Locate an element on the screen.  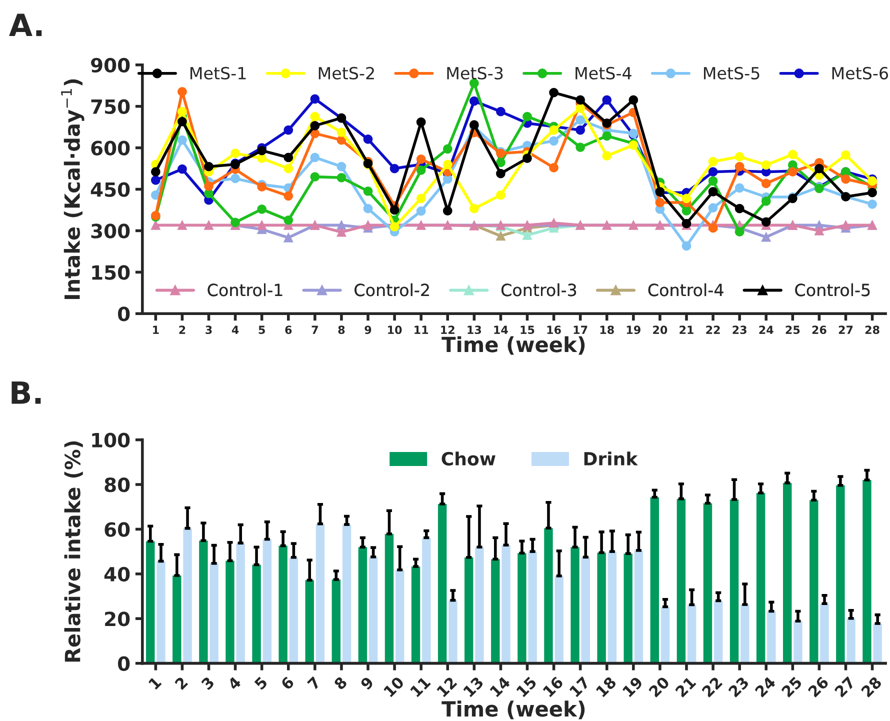
legend-label: Control-4 is located at coordinates (686, 289).